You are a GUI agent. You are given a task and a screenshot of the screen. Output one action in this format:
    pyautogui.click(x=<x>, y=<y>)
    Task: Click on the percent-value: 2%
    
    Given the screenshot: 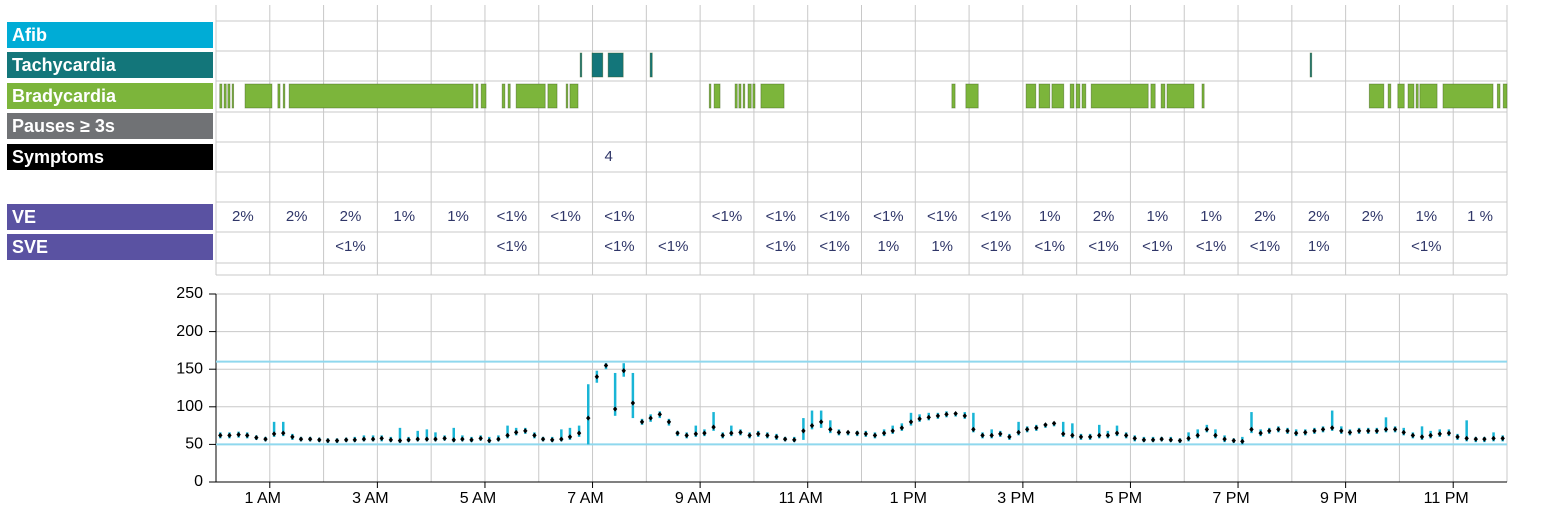 What is the action you would take?
    pyautogui.click(x=297, y=216)
    